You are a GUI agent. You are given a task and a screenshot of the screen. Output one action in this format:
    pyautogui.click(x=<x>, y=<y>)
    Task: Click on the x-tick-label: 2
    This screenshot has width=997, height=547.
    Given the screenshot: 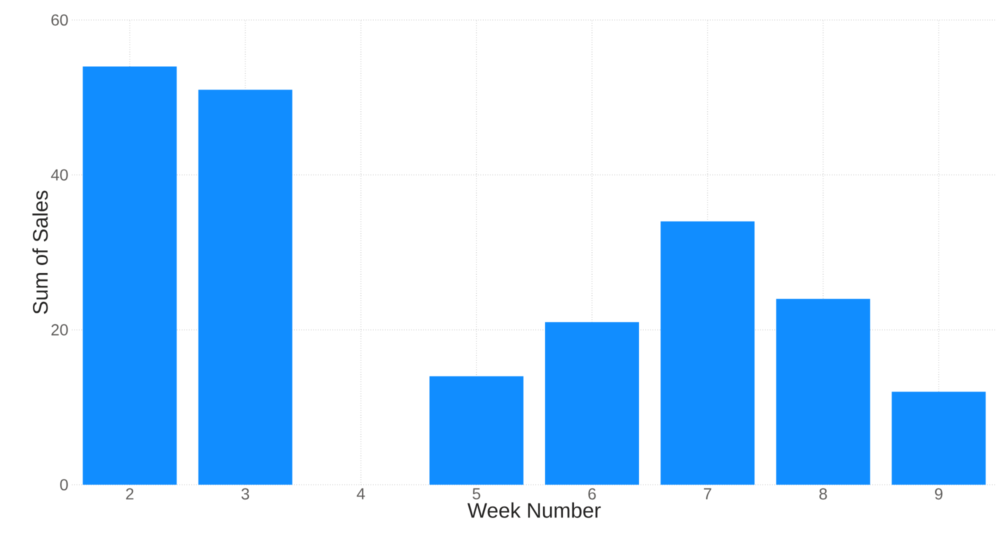 What is the action you would take?
    pyautogui.click(x=130, y=494)
    